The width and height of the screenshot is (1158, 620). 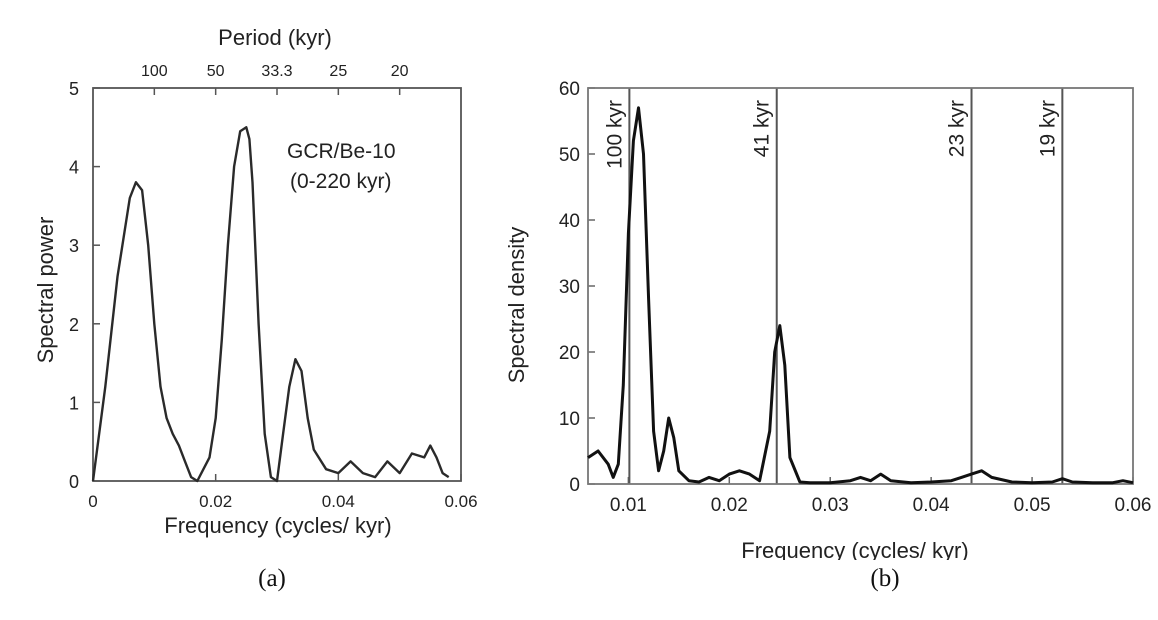 I want to click on chart-b-y-tick-label: 40, so click(x=569, y=221).